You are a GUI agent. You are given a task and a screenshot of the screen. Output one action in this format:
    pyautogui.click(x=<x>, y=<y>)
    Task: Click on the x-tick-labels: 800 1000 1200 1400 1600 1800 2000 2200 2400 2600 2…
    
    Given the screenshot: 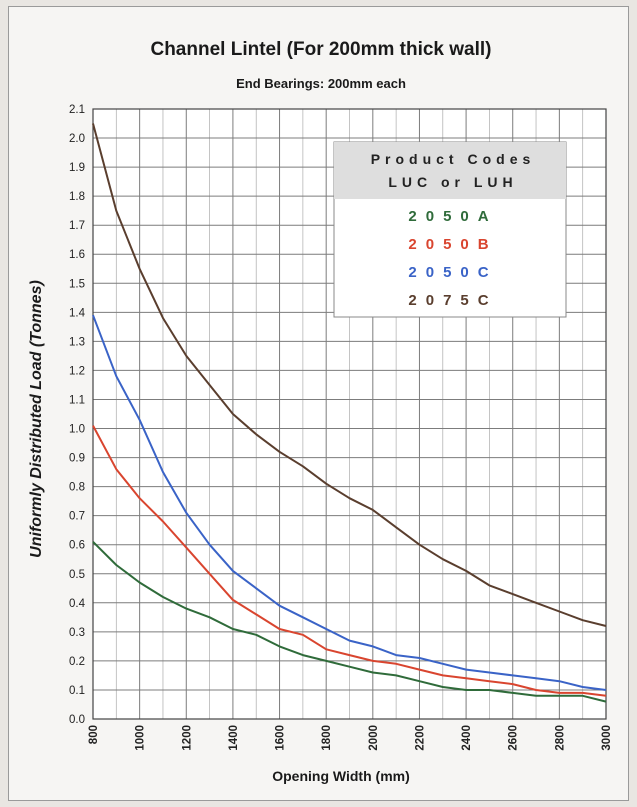 What is the action you would take?
    pyautogui.click(x=350, y=738)
    